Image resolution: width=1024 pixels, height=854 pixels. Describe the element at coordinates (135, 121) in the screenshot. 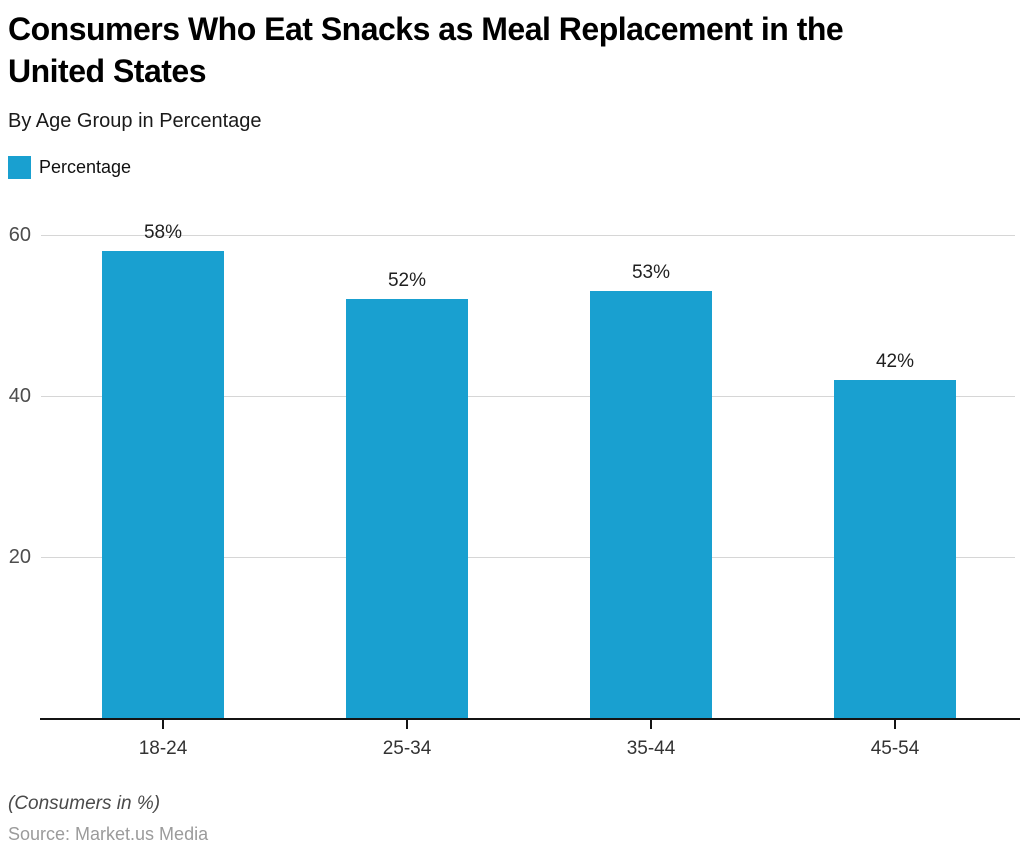

I see `chart-subtitle: By Age Group in Percentage` at that location.